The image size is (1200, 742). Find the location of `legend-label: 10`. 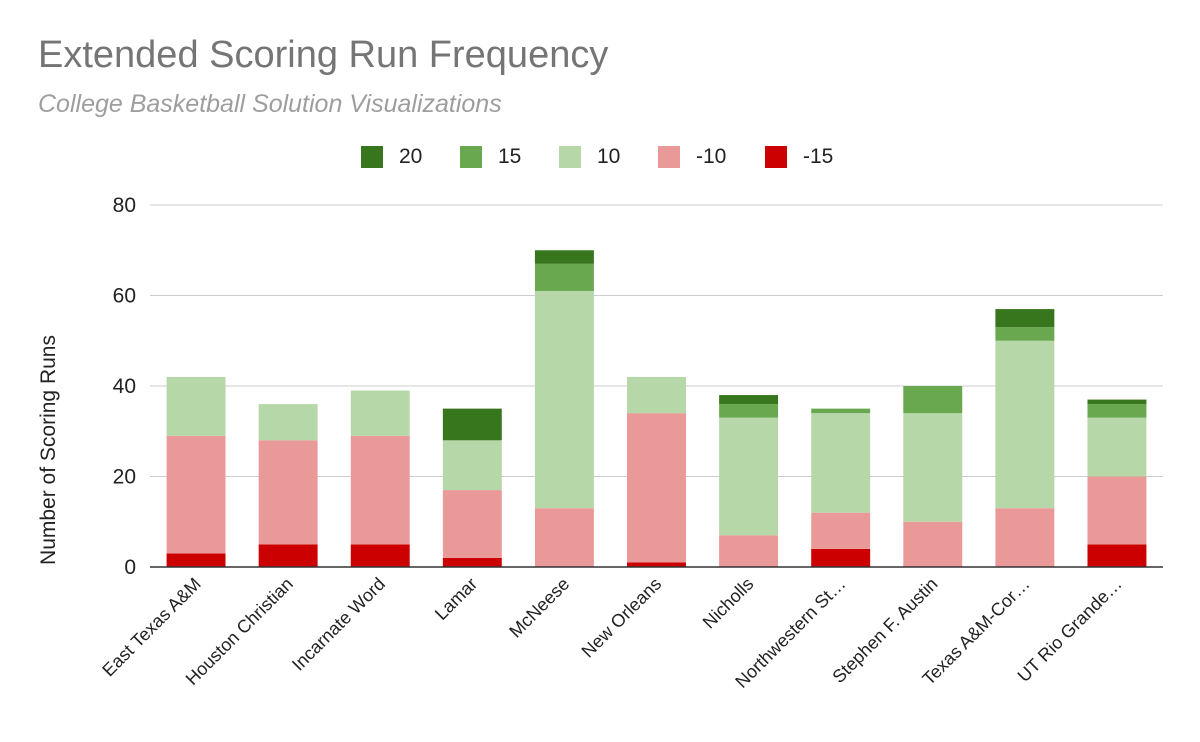

legend-label: 10 is located at coordinates (609, 156).